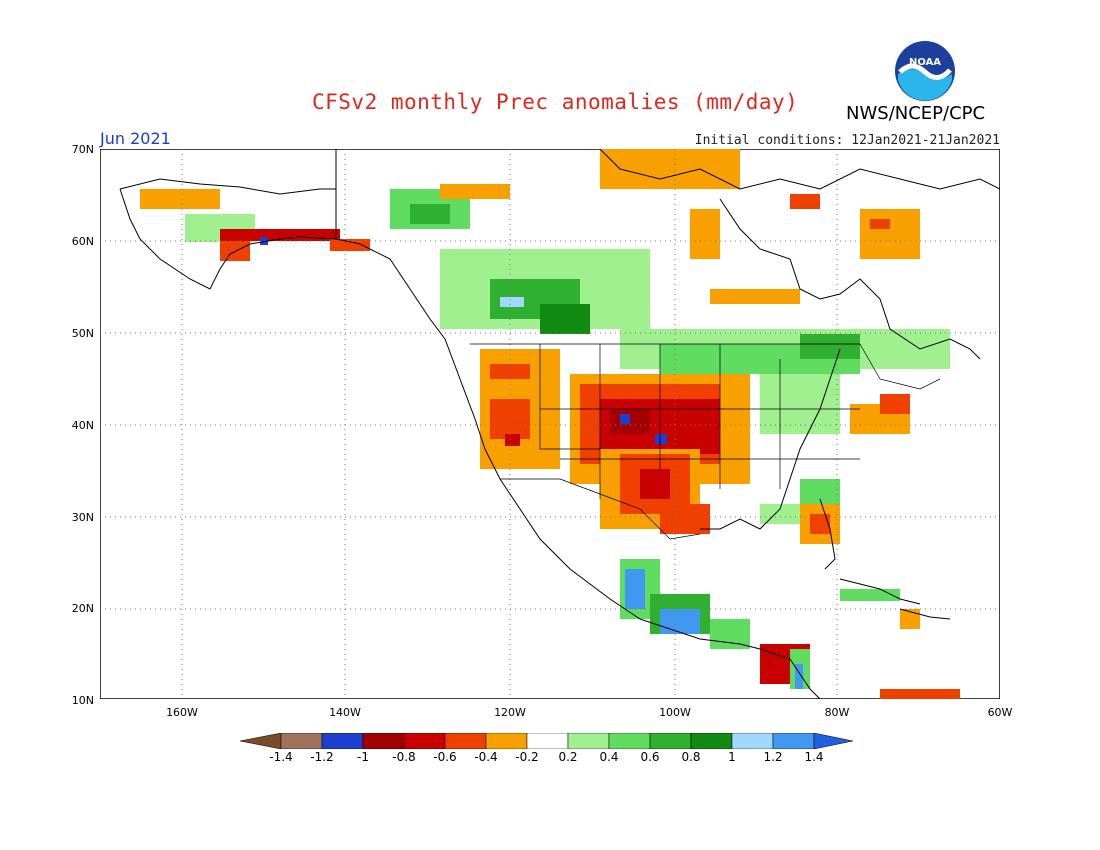 This screenshot has width=1100, height=850. Describe the element at coordinates (773, 757) in the screenshot. I see `legend-tick-label: 1.2` at that location.